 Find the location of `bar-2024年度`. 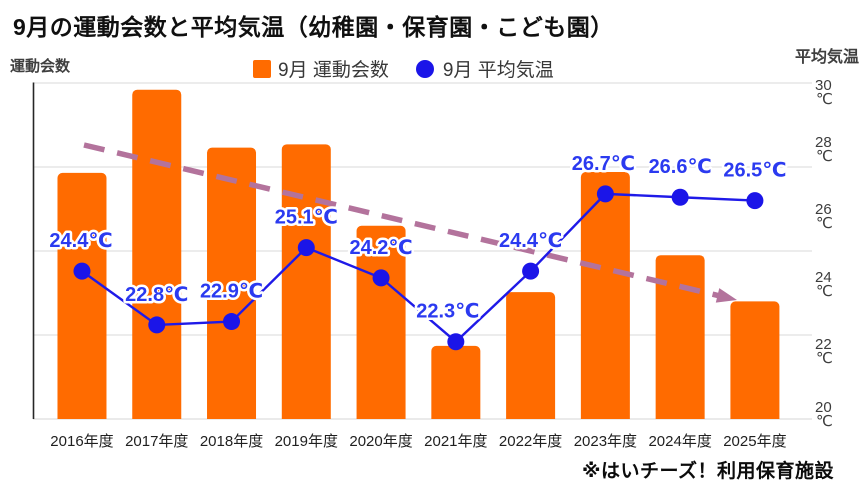

bar-2024年度 is located at coordinates (680, 337).